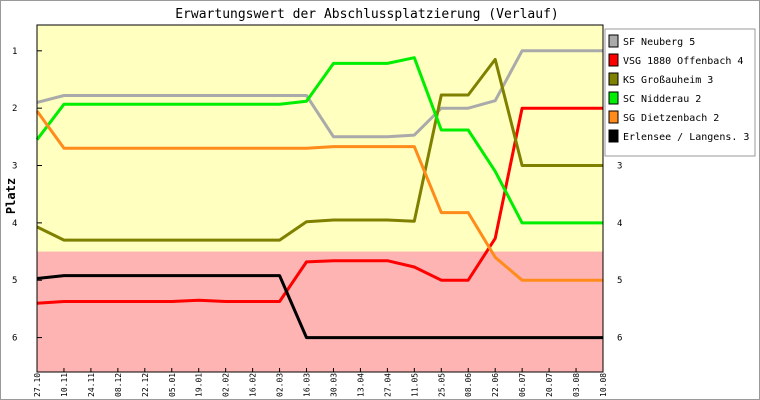 The height and width of the screenshot is (400, 760). Describe the element at coordinates (659, 42) in the screenshot. I see `legend-label-0: SF Neuberg 5` at that location.